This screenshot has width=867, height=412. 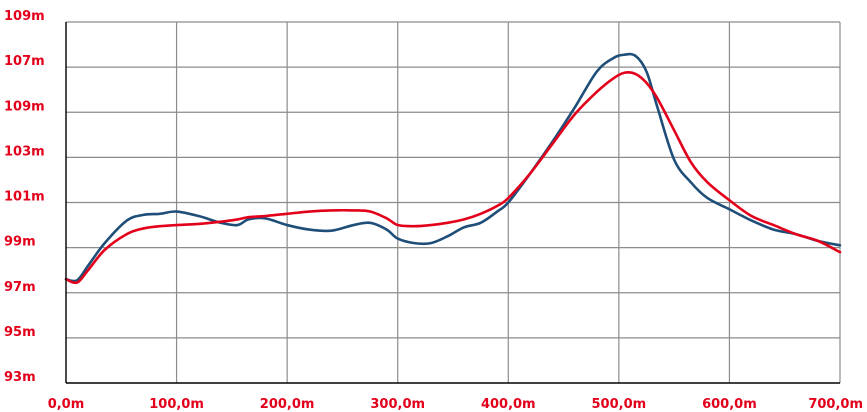 What do you see at coordinates (619, 404) in the screenshot?
I see `x-tick-label: 500,0m` at bounding box center [619, 404].